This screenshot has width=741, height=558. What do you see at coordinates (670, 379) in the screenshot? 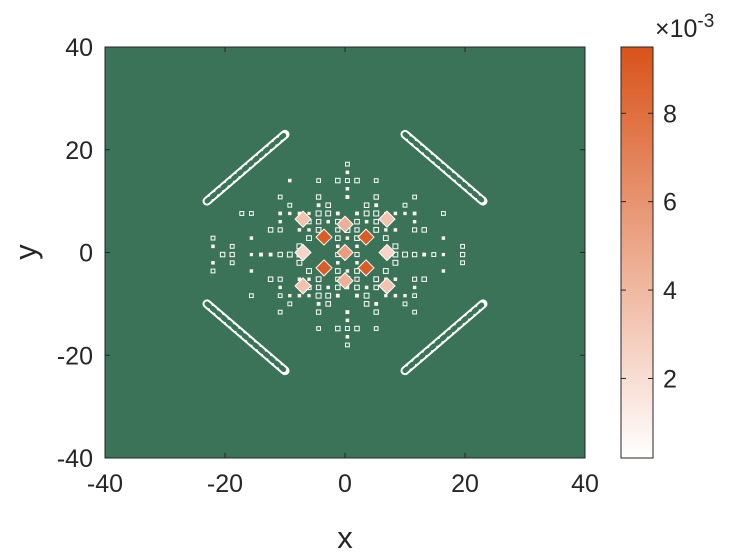
I see `colorbar-tick-label: 2` at bounding box center [670, 379].